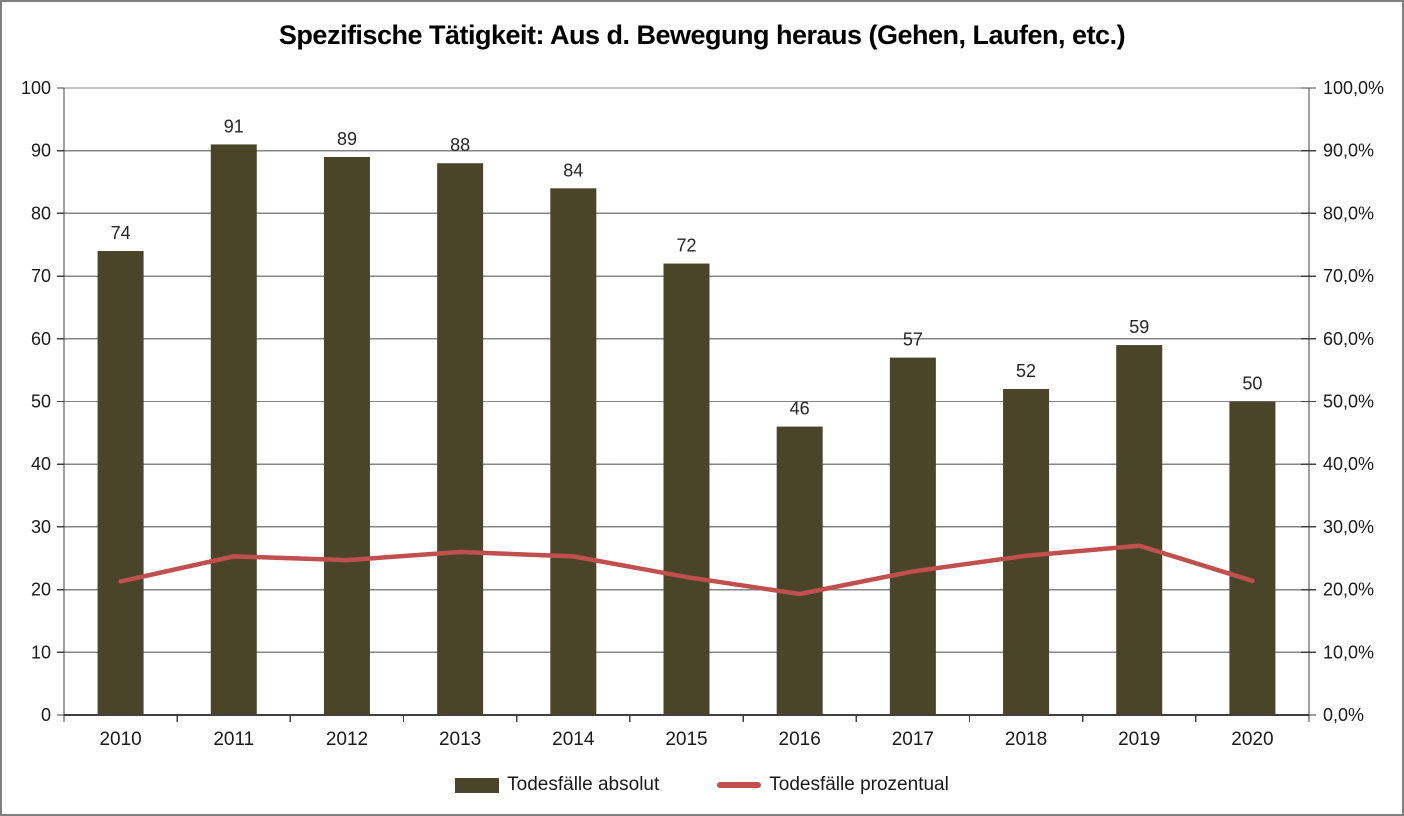 Image resolution: width=1404 pixels, height=816 pixels. I want to click on bar-label-2016: 46, so click(800, 409).